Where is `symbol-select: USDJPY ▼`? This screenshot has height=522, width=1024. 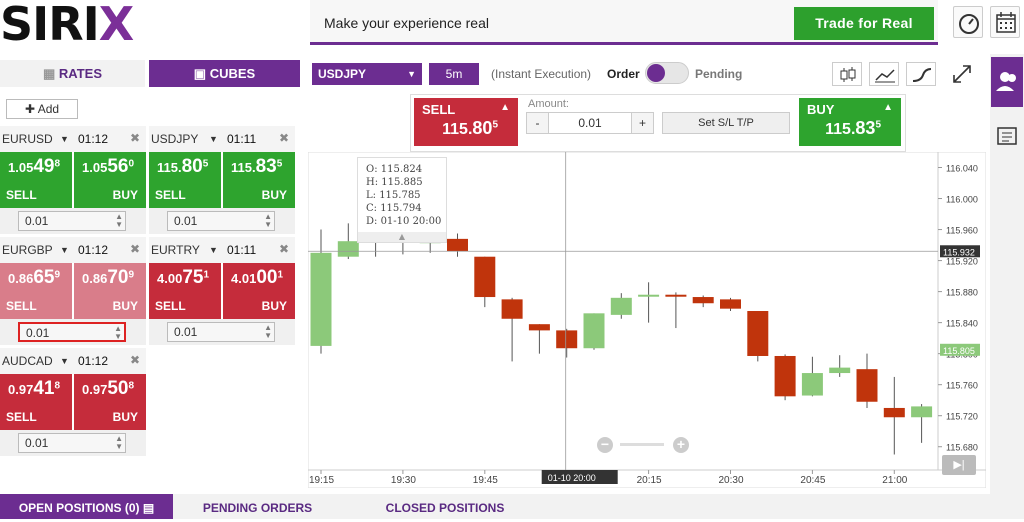
symbol-select: USDJPY ▼ is located at coordinates (367, 74).